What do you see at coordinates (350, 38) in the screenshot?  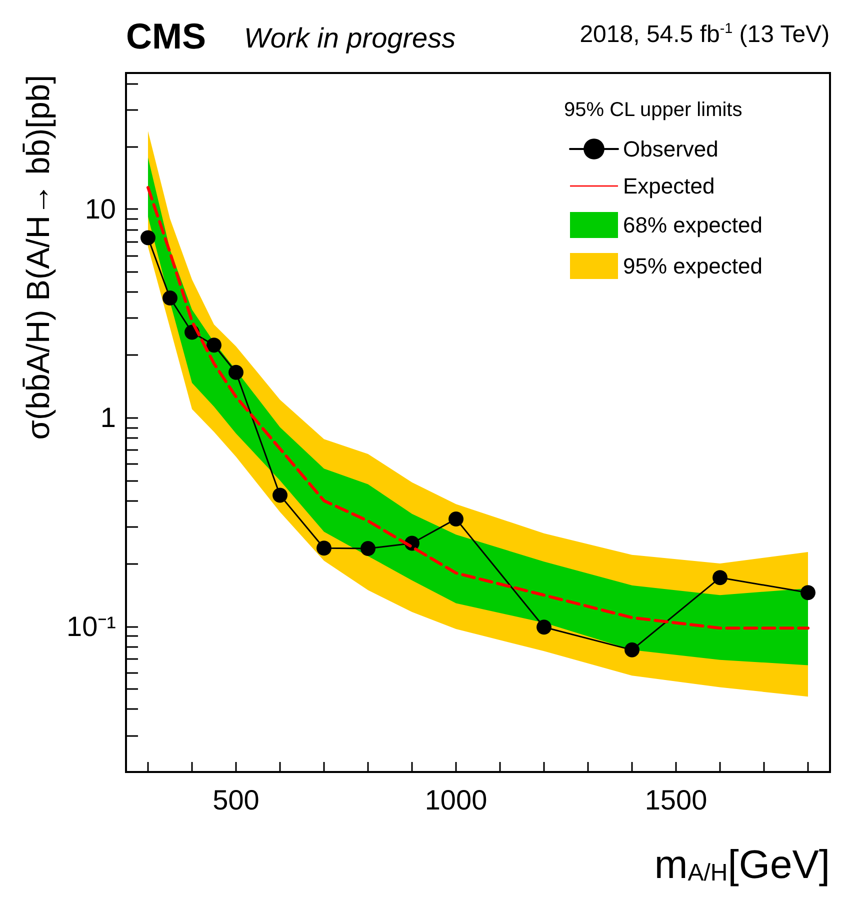 I see `chart-subtitle: Work in progress` at bounding box center [350, 38].